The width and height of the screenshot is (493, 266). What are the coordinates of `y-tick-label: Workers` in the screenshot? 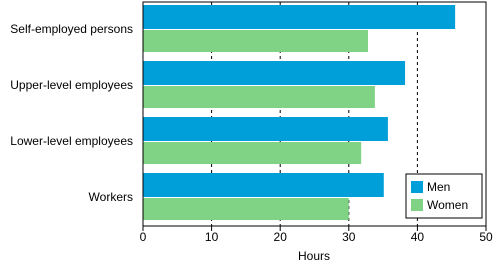 It's located at (111, 197).